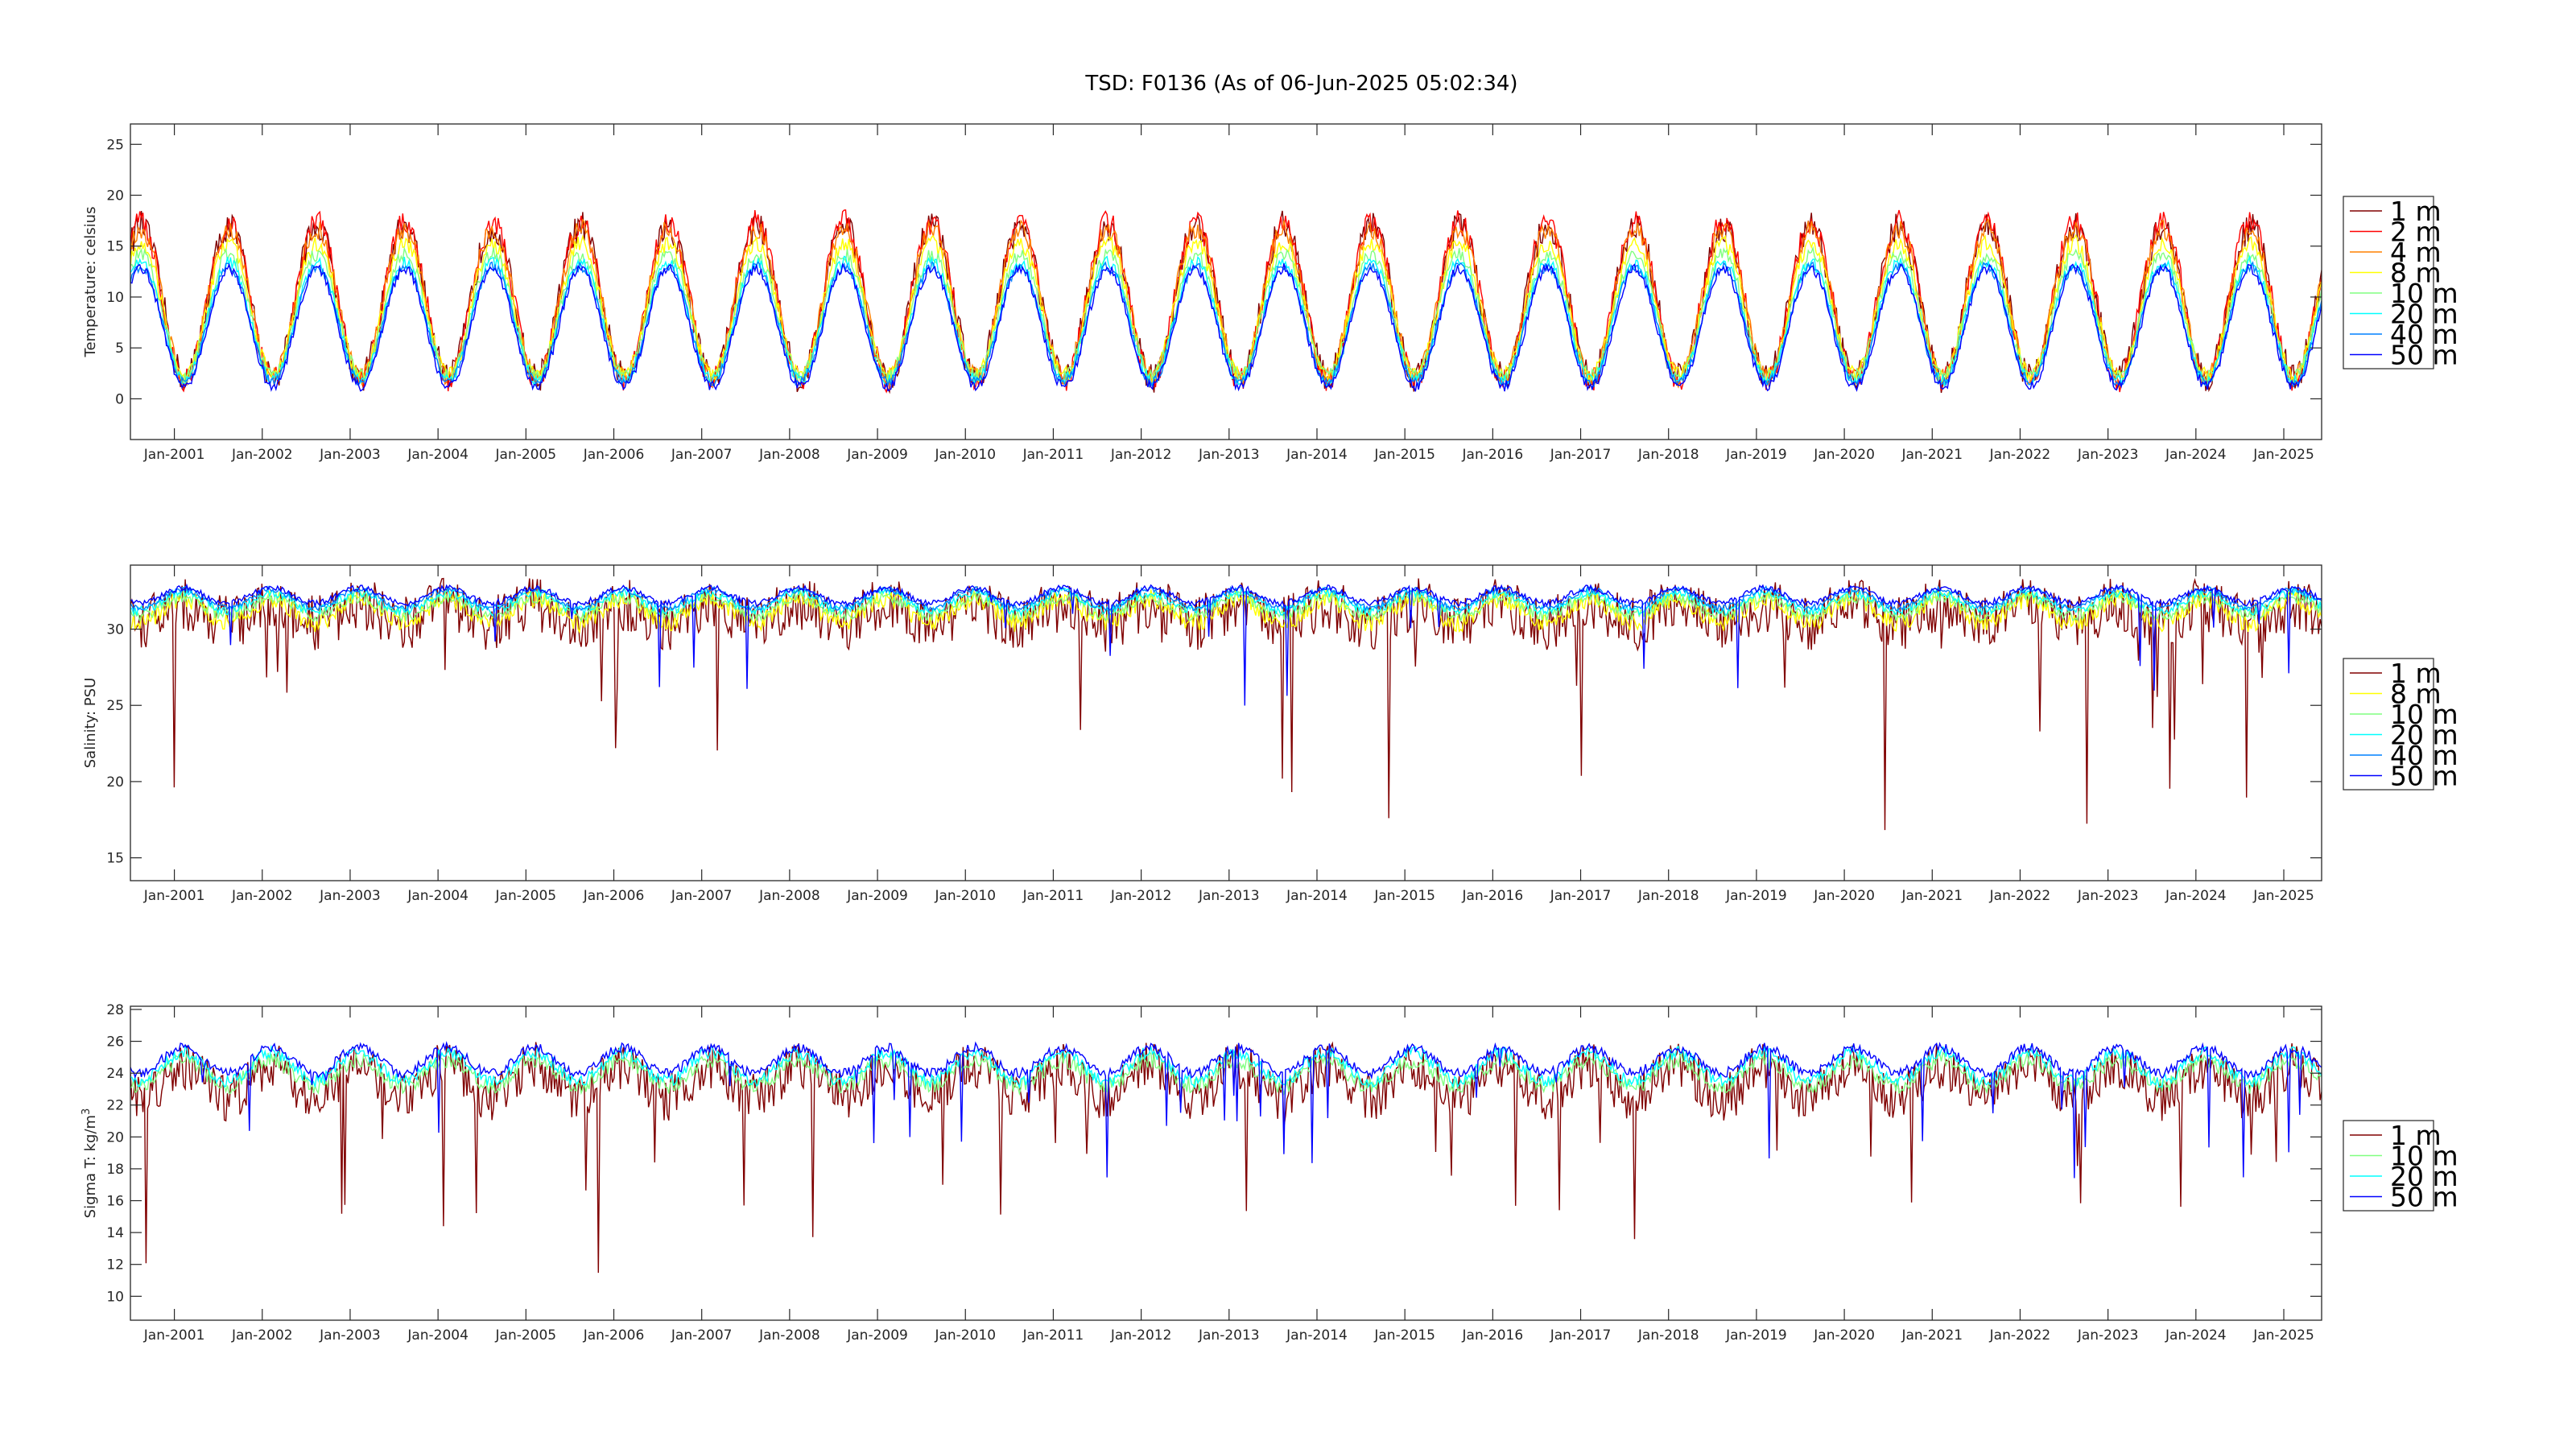 The height and width of the screenshot is (1449, 2576). Describe the element at coordinates (115, 630) in the screenshot. I see `y-tick-label: 30` at that location.